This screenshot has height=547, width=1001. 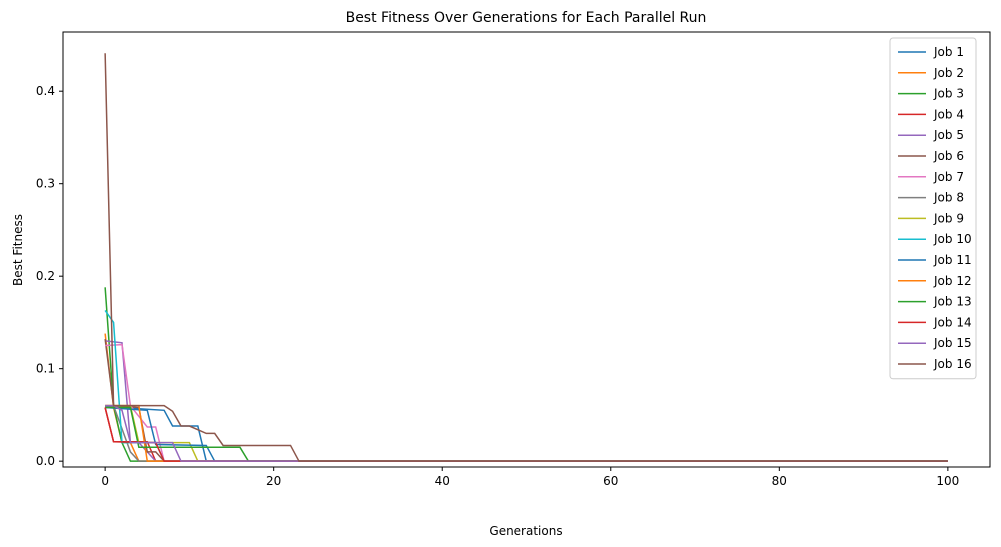 What do you see at coordinates (952, 343) in the screenshot?
I see `legend-label: Job 15` at bounding box center [952, 343].